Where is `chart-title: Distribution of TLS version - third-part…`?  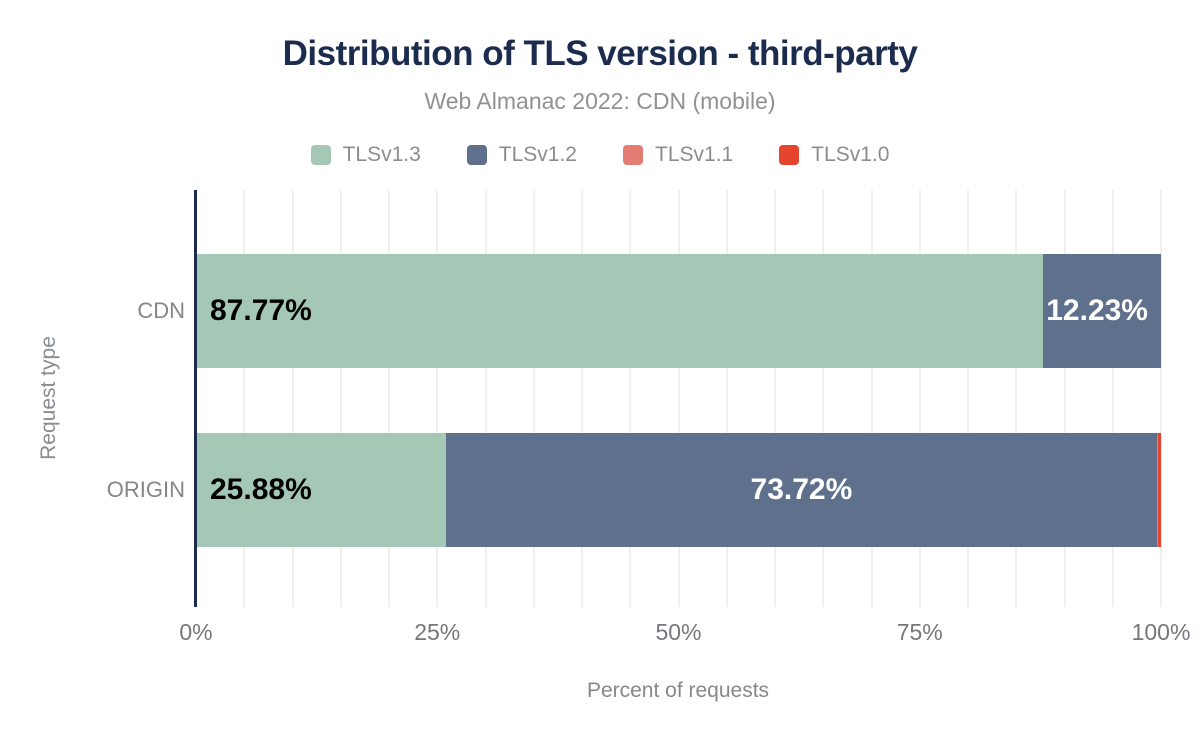
chart-title: Distribution of TLS version - third-part… is located at coordinates (600, 53).